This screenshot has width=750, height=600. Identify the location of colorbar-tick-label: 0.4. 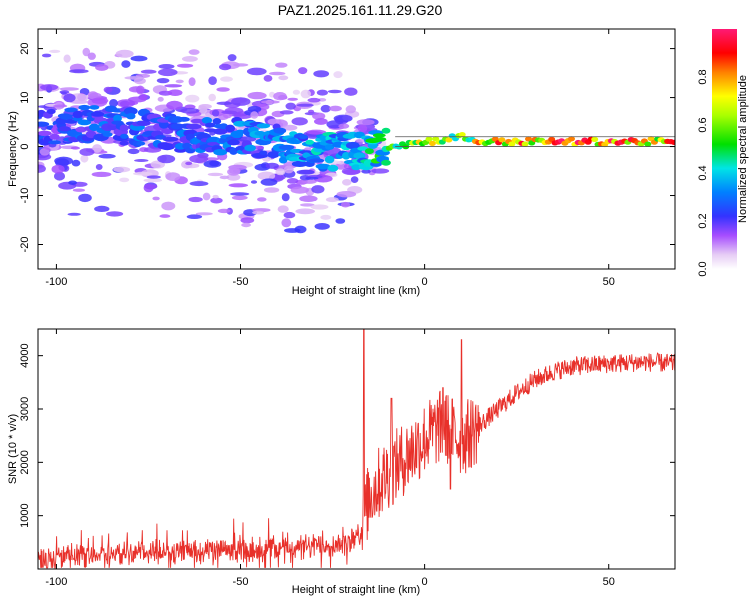
(703, 172).